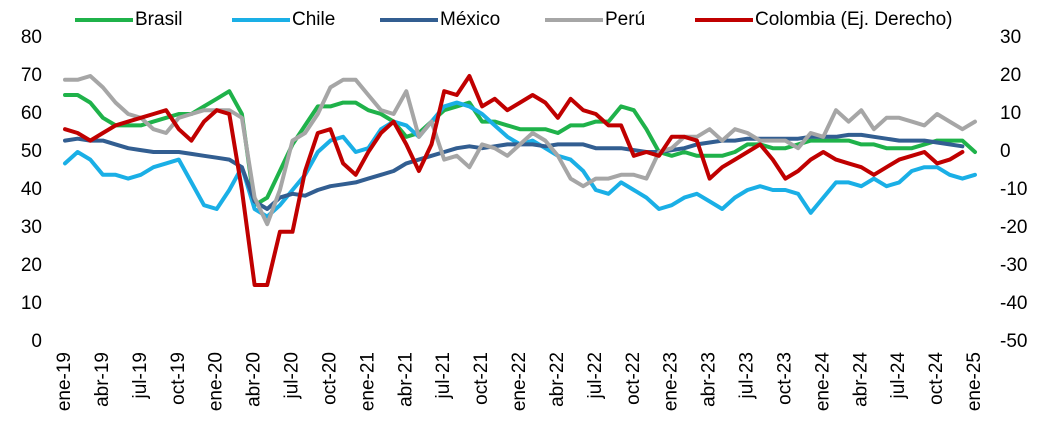  I want to click on x-tick-label: ene-24, so click(822, 382).